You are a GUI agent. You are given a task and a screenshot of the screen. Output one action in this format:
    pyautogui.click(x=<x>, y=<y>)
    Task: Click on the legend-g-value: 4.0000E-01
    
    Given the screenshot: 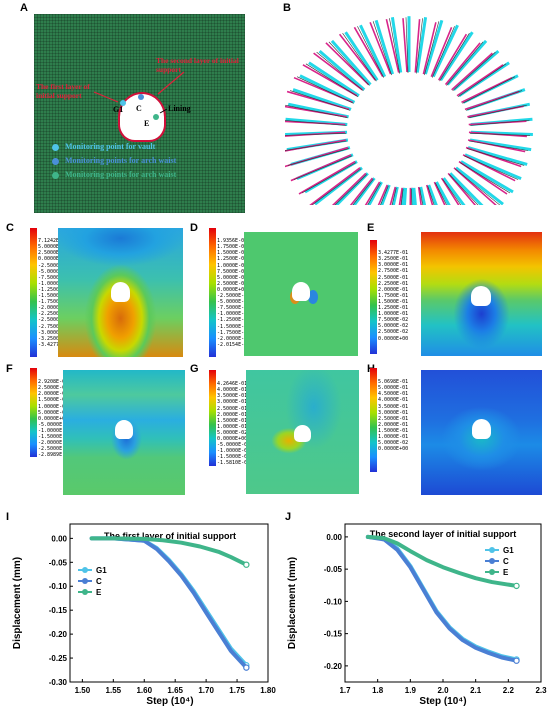 What is the action you would take?
    pyautogui.click(x=232, y=390)
    